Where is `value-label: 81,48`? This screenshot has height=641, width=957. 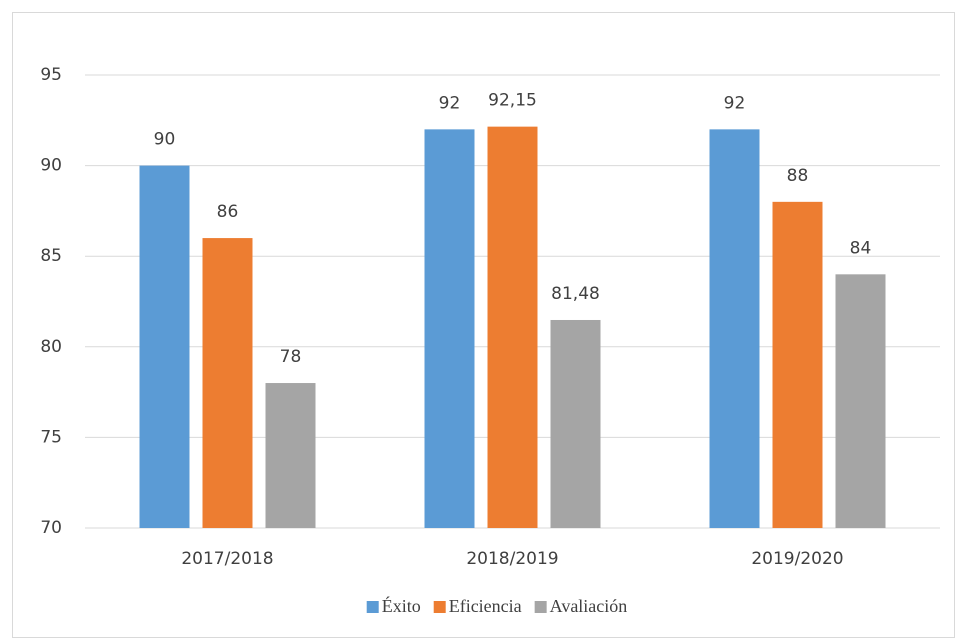 value-label: 81,48 is located at coordinates (575, 294).